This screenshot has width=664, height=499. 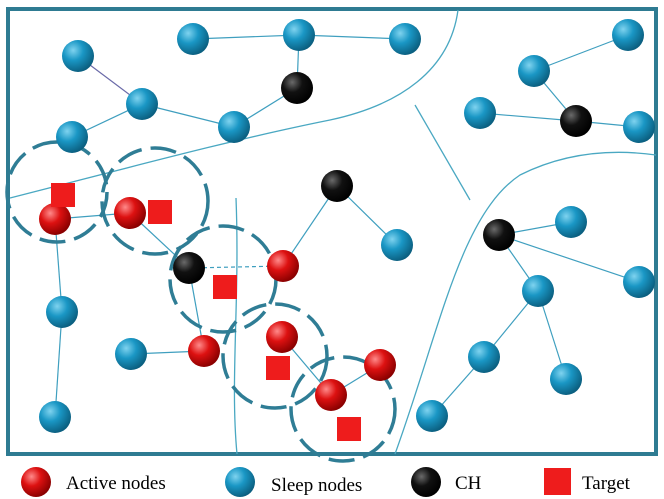 I want to click on boundary-curve-center, so click(x=235, y=326).